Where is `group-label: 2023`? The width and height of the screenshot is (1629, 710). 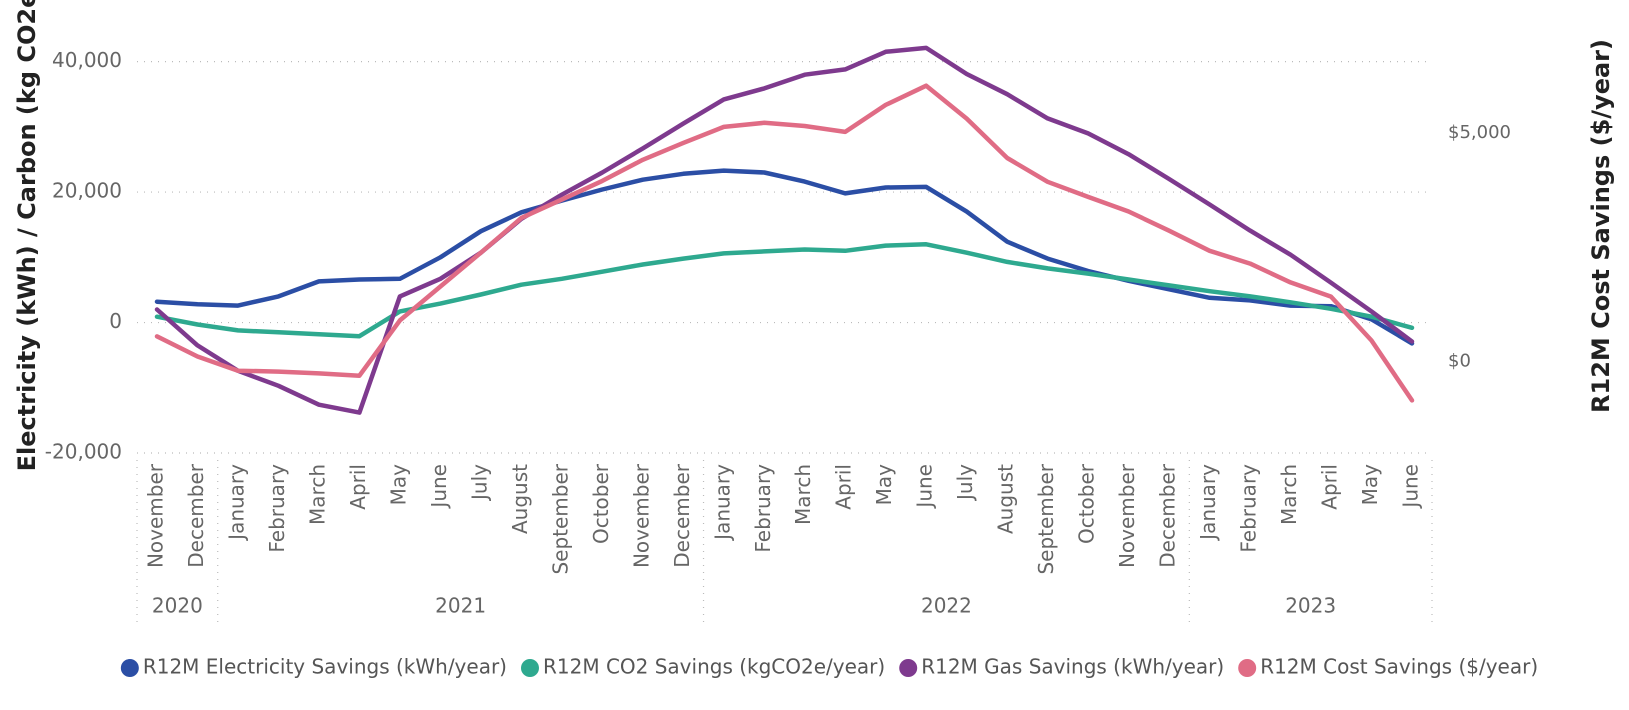 group-label: 2023 is located at coordinates (1310, 606).